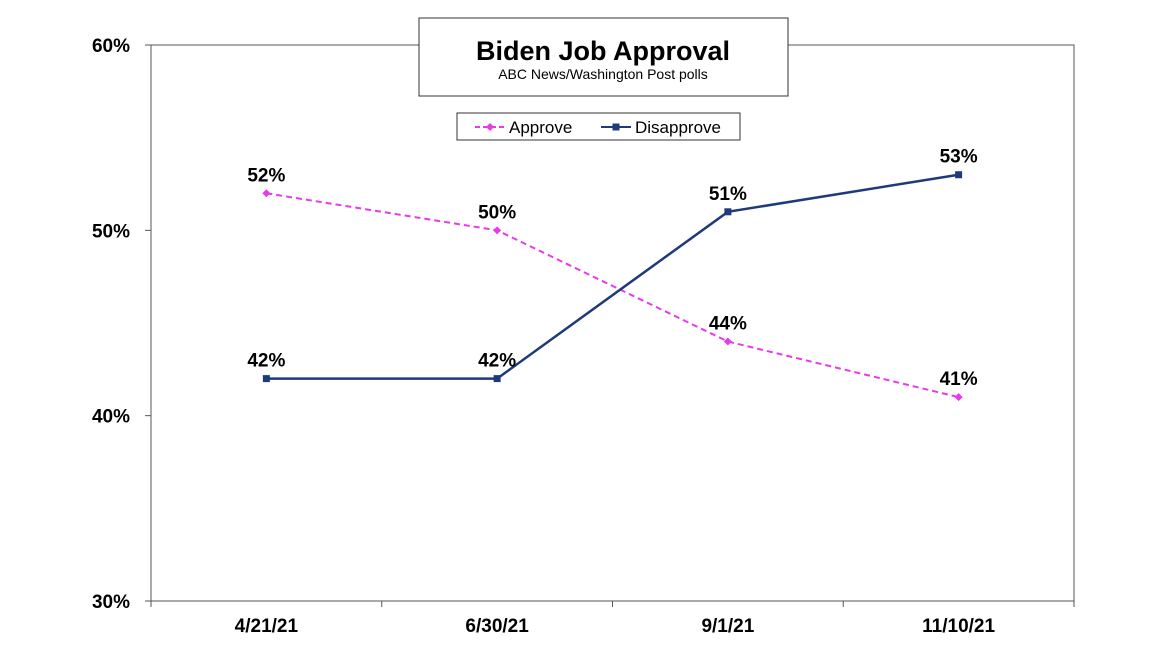 The width and height of the screenshot is (1173, 669). I want to click on legend-border, so click(598, 126).